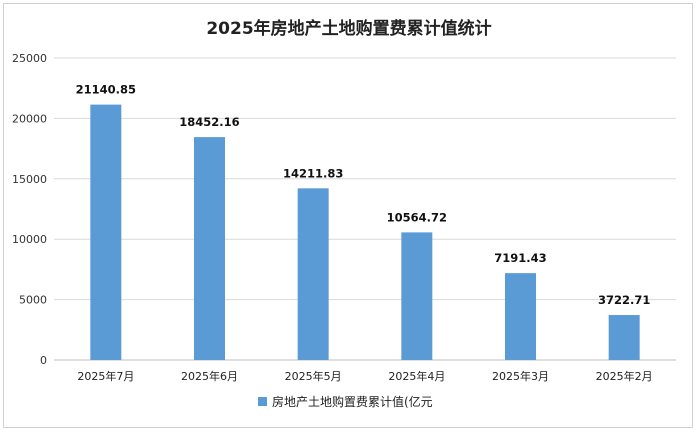  Describe the element at coordinates (29, 209) in the screenshot. I see `y-axis-ticks: 0 5000 10000 15000 20000 25000` at that location.